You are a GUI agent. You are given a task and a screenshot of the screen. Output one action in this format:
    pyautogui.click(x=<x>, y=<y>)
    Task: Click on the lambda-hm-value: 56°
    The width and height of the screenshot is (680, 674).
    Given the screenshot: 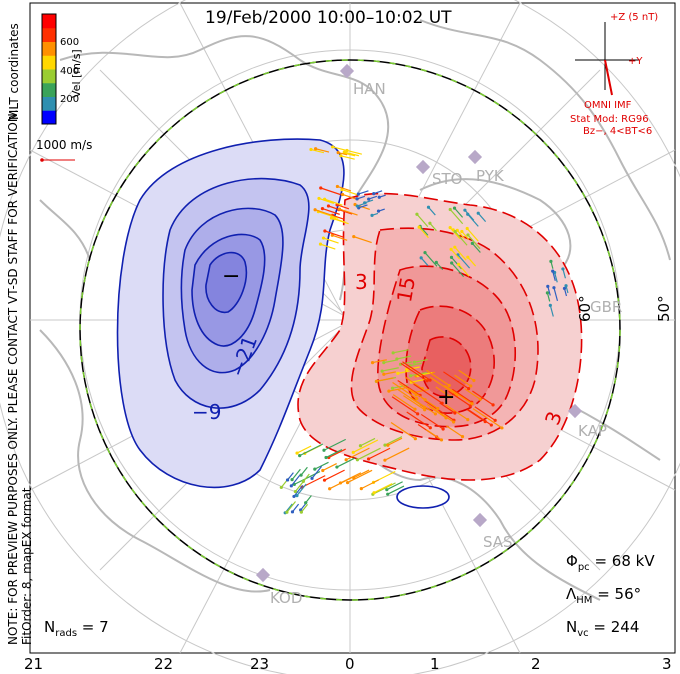 What is the action you would take?
    pyautogui.click(x=628, y=594)
    